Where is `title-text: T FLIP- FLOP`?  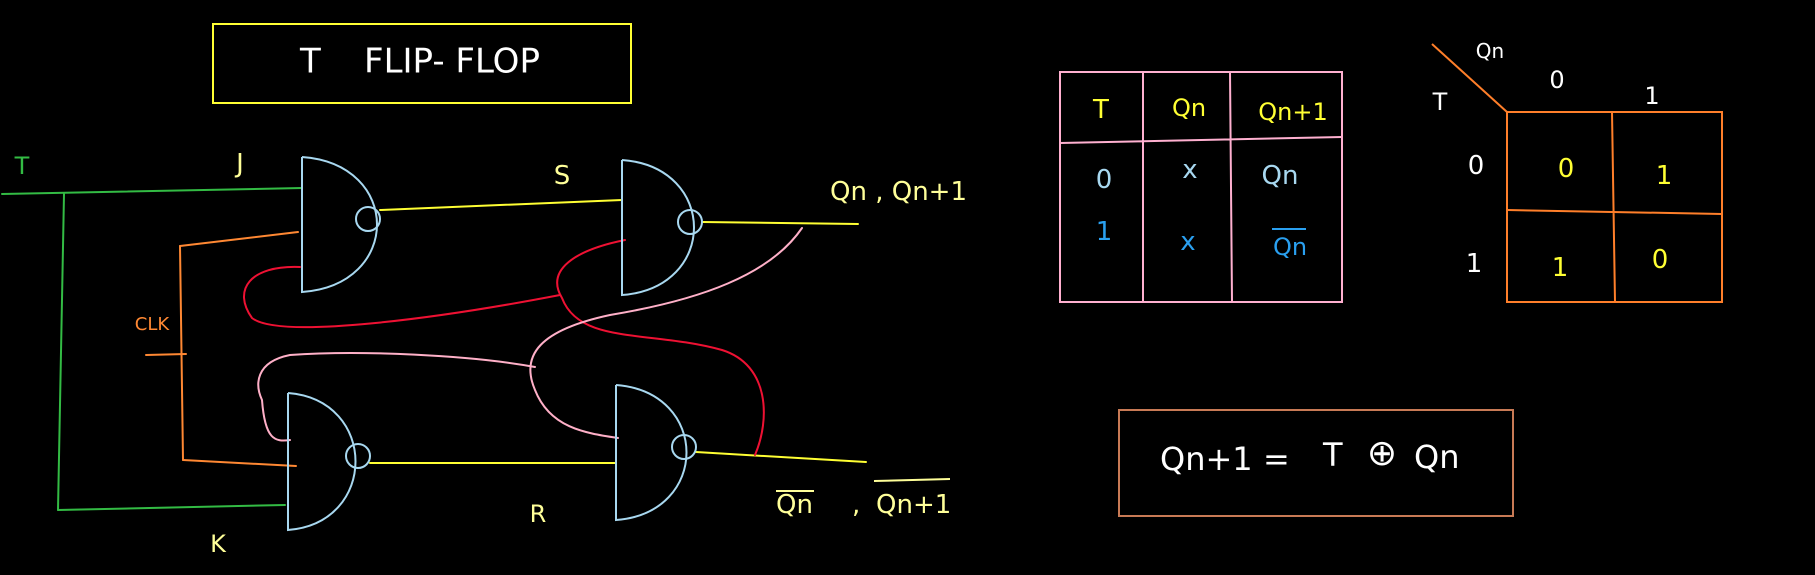 title-text: T FLIP- FLOP is located at coordinates (419, 62).